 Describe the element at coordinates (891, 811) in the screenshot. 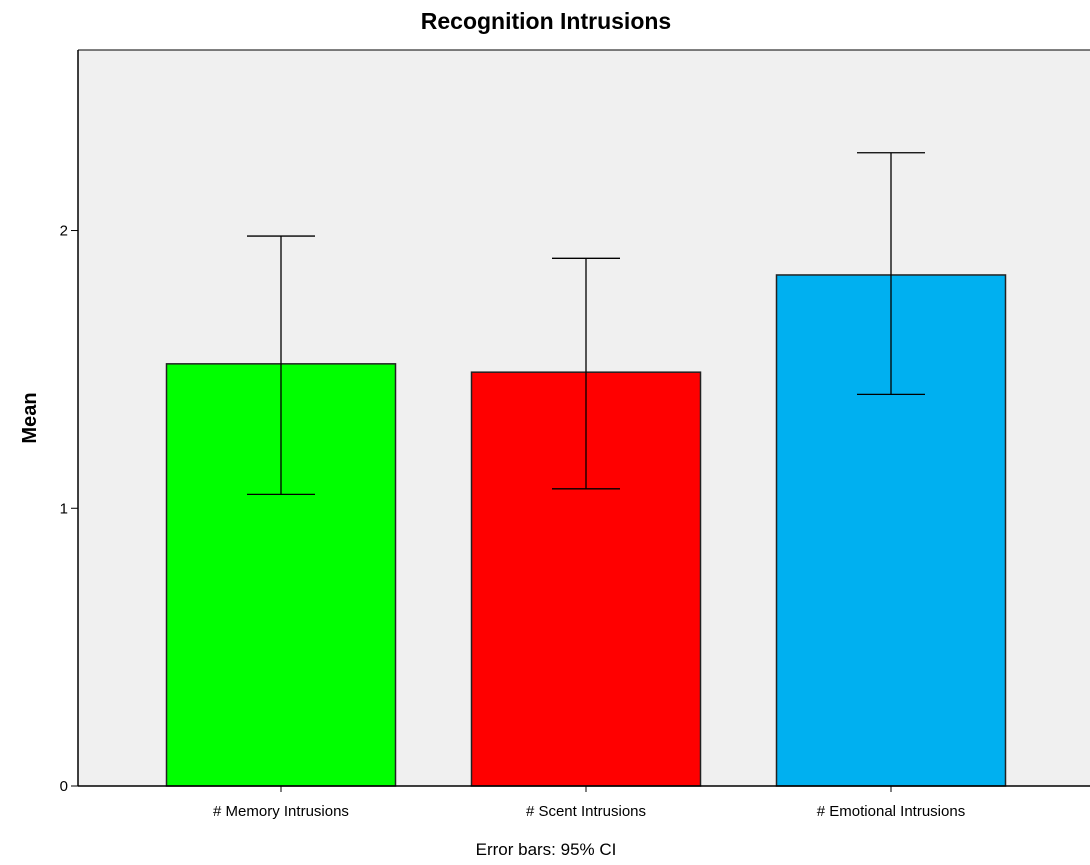

I see `x-tick-label: # Emotional Intrusions` at that location.